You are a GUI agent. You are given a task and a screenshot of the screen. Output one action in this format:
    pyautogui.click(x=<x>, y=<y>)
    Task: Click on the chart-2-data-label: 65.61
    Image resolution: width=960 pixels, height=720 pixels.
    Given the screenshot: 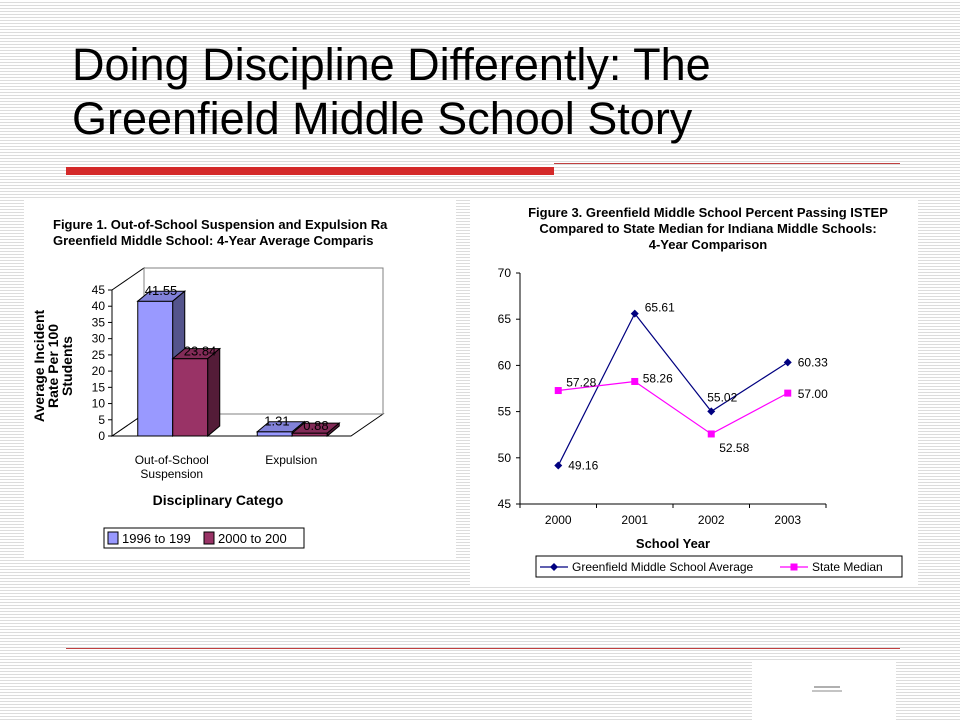 What is the action you would take?
    pyautogui.click(x=660, y=308)
    